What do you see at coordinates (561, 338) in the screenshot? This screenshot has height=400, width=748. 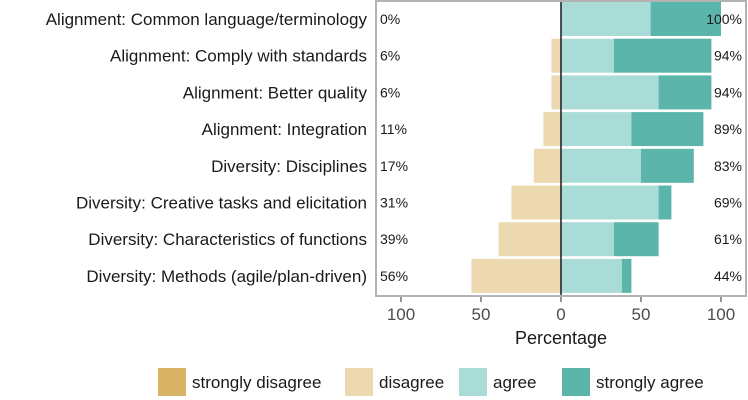 I see `x-axis-title: Percentage` at bounding box center [561, 338].